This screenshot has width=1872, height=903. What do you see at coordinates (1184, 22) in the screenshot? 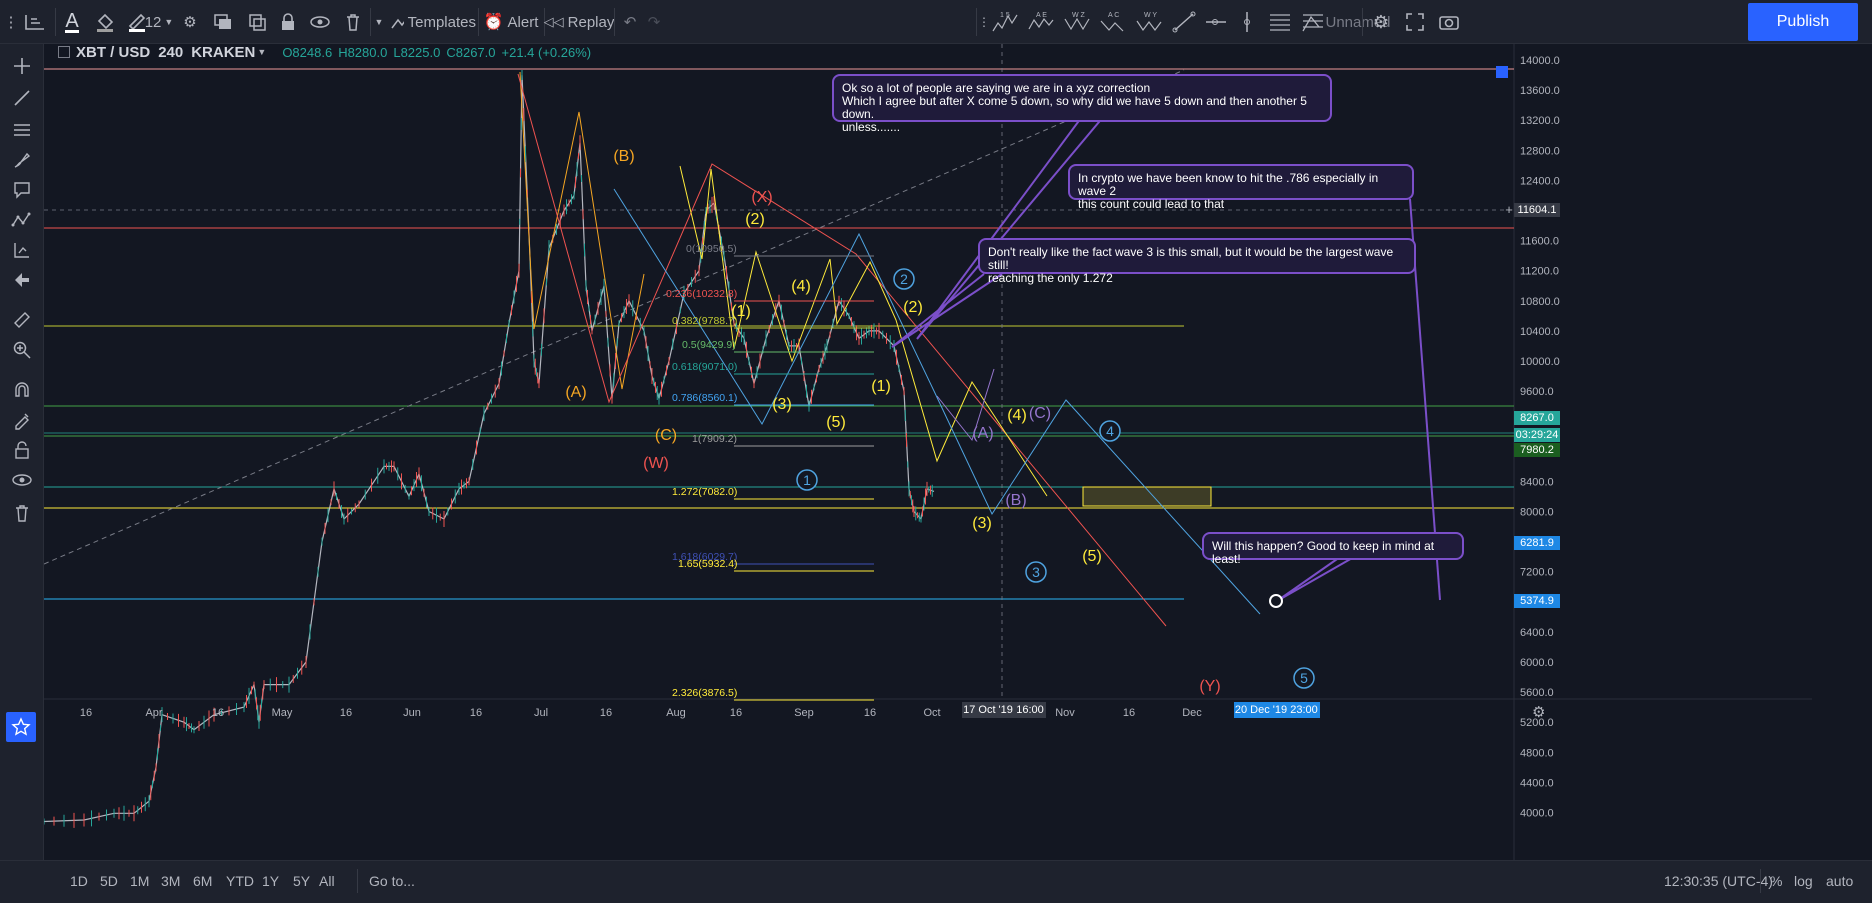
I see `trend-line-icon` at bounding box center [1184, 22].